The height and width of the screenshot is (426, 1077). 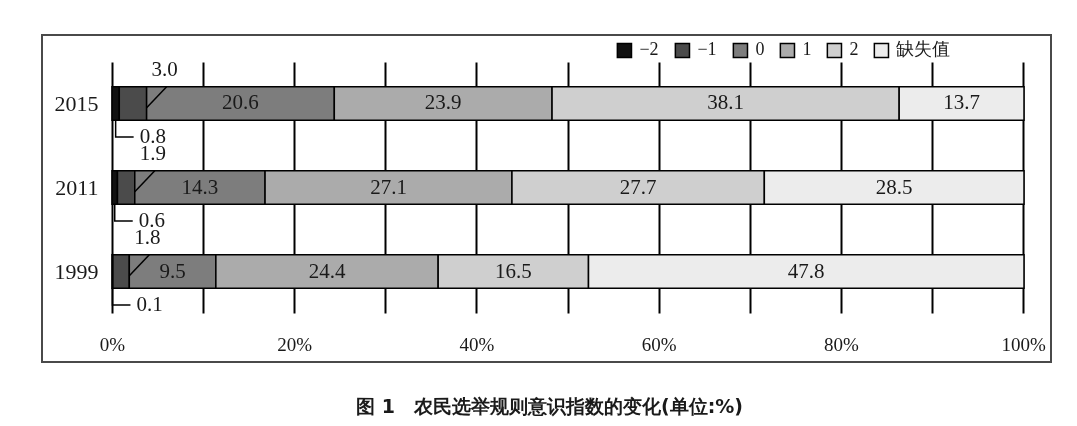 What do you see at coordinates (149, 304) in the screenshot?
I see `data-label: 0.1` at bounding box center [149, 304].